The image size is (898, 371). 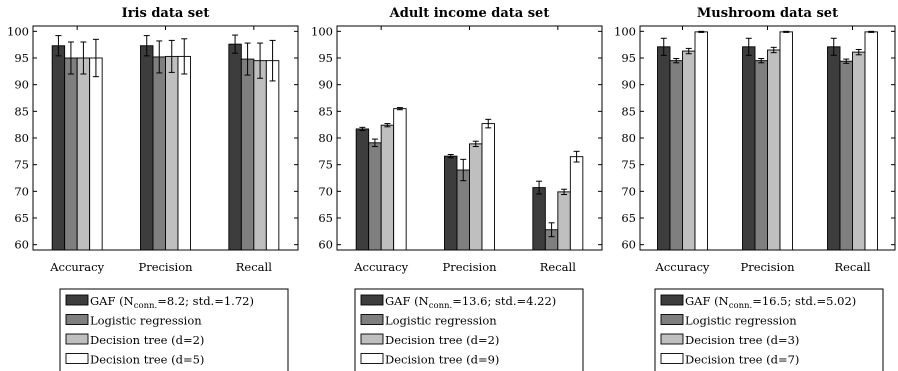 I want to click on y-tick-label: 75, so click(x=21, y=165).